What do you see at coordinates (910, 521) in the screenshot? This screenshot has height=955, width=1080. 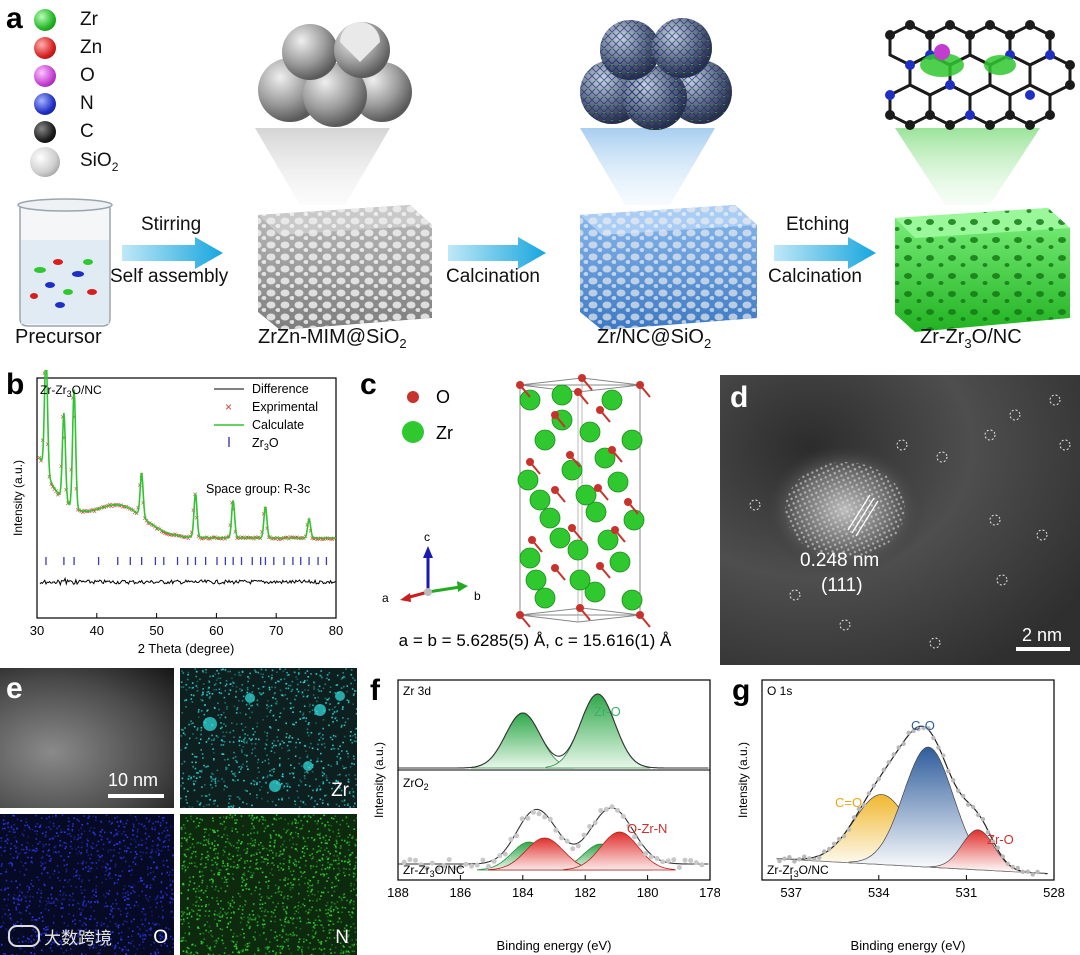 I see `single-atom-markers` at bounding box center [910, 521].